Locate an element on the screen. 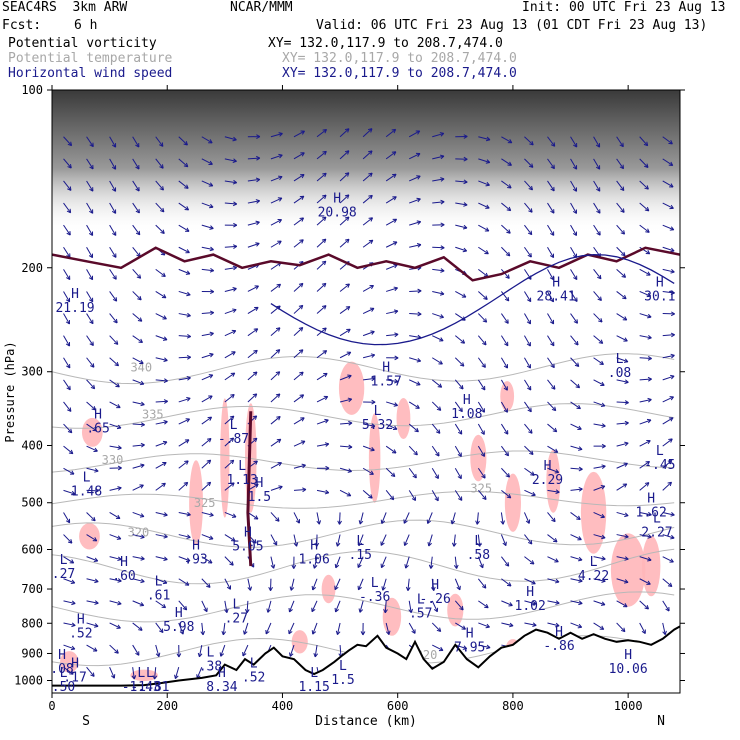 This screenshot has width=740, height=740. extremum-label: L.15 is located at coordinates (359, 548).